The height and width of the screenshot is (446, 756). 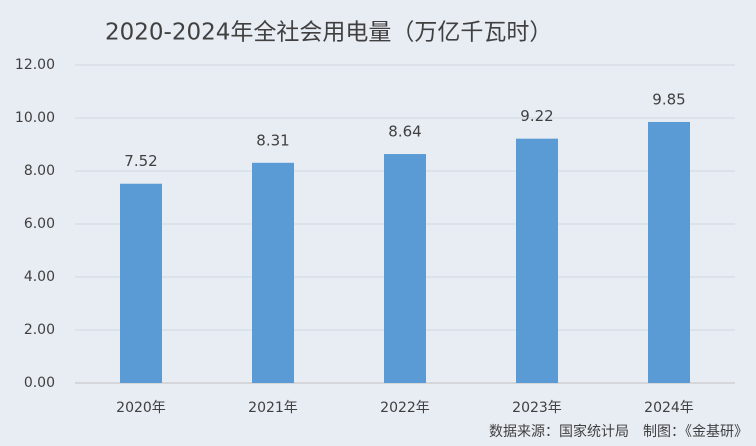 I want to click on y-tick-label: 10.00, so click(x=35, y=118).